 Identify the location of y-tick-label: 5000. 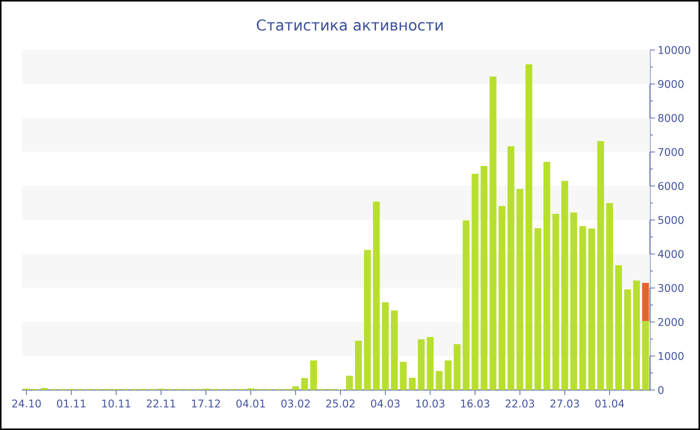
(671, 220).